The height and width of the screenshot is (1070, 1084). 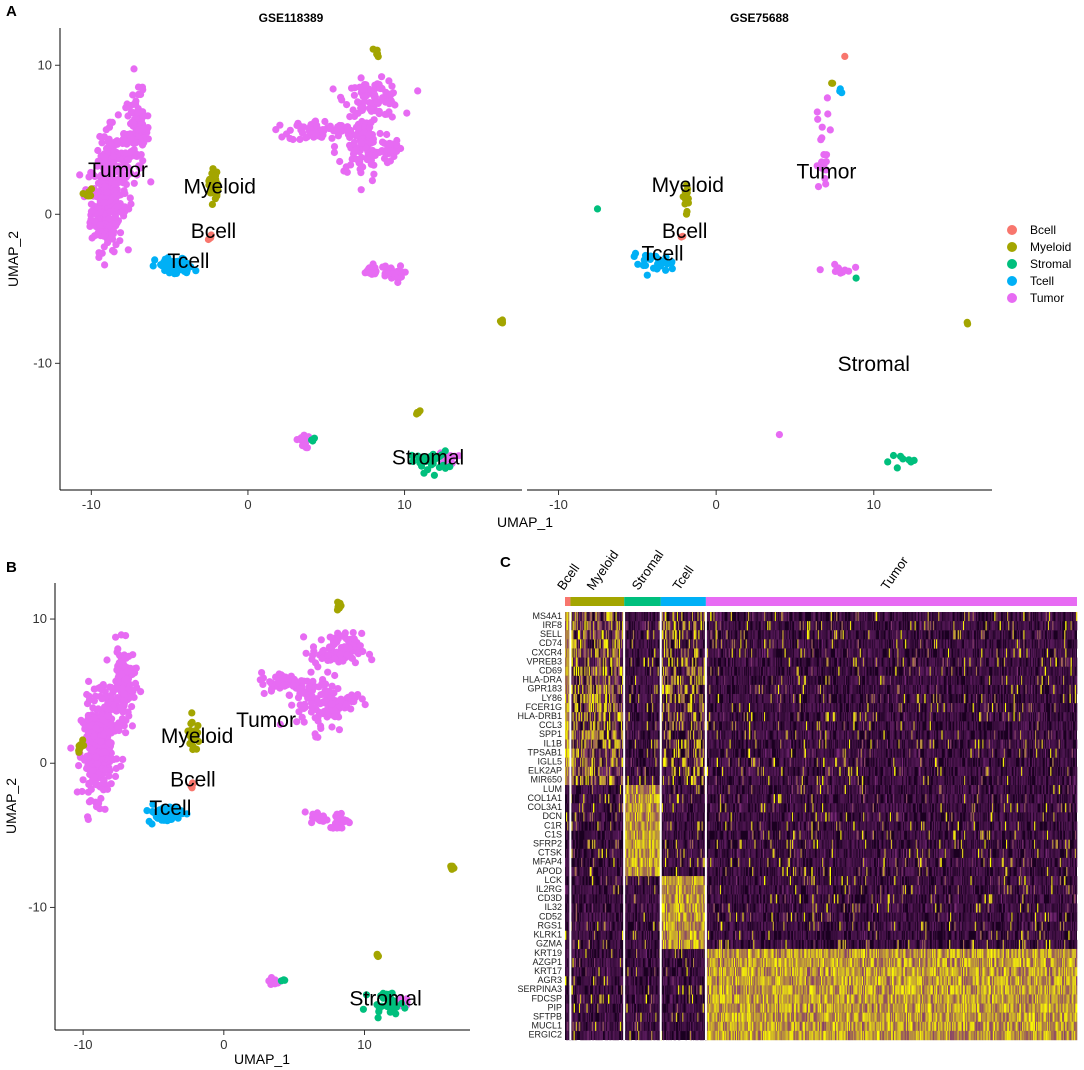 I want to click on point-myeloid, so click(x=502, y=320).